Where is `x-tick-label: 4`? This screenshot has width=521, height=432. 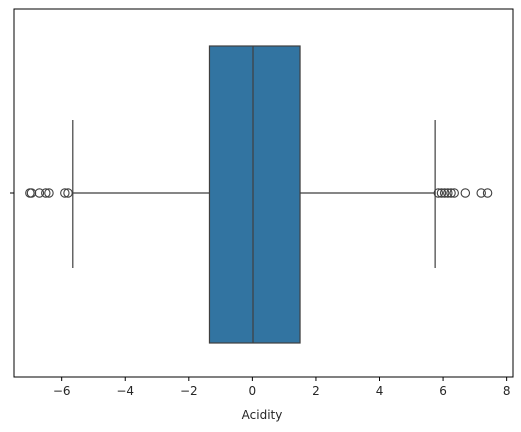
x-tick-label: 4 is located at coordinates (380, 391).